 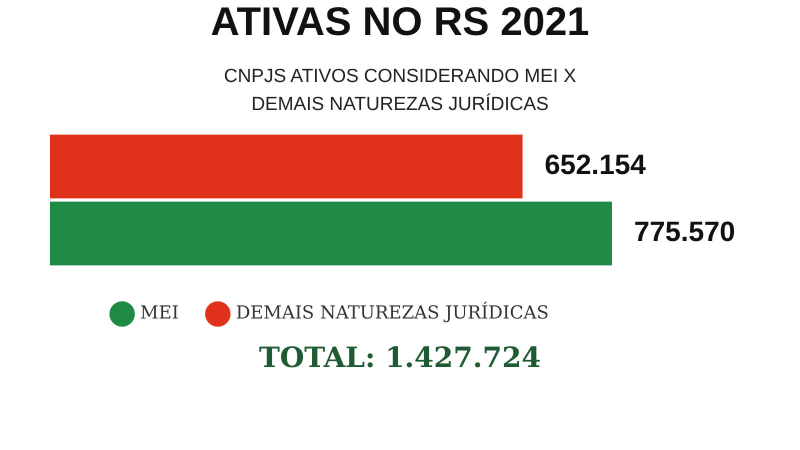 I want to click on chart-title: ATIVAS NO RS 2021, so click(x=400, y=22).